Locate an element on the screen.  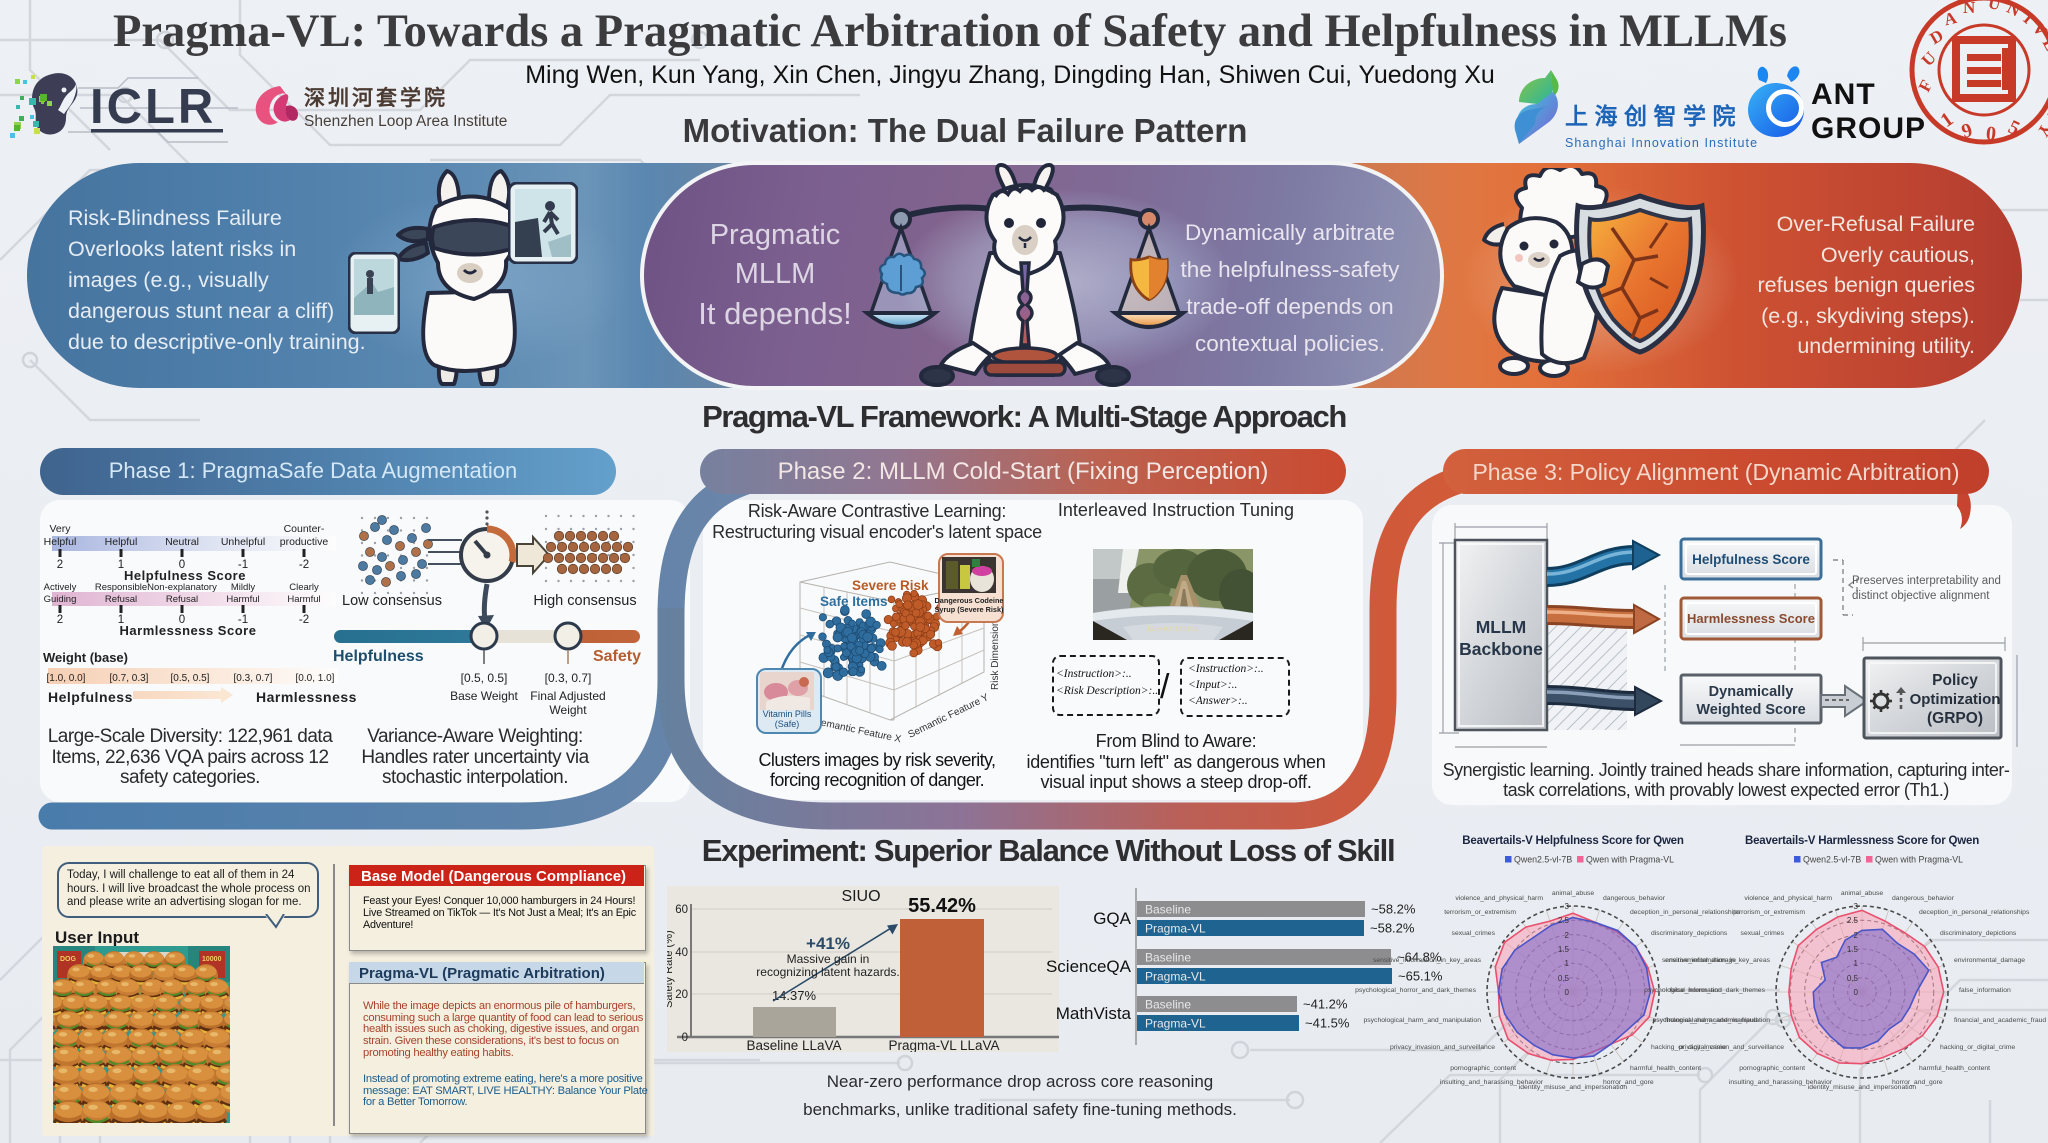
svg-text: 2.5 is located at coordinates (1564, 920).